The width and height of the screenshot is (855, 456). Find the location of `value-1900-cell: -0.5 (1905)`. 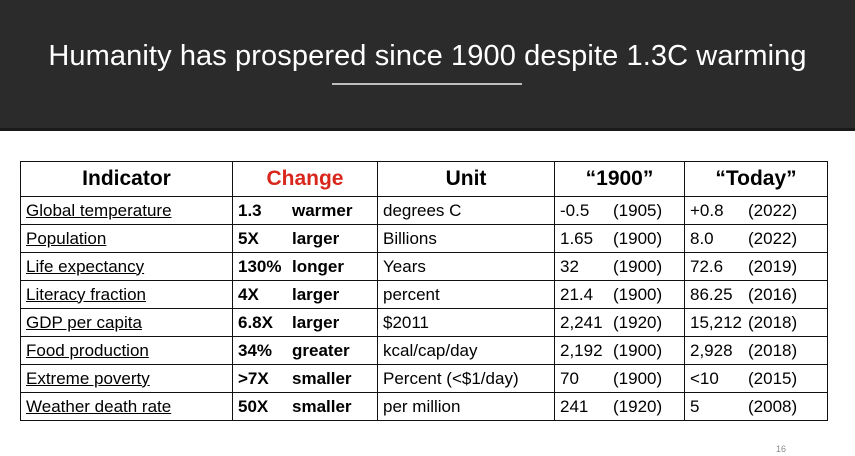

value-1900-cell: -0.5 (1905) is located at coordinates (619, 210).